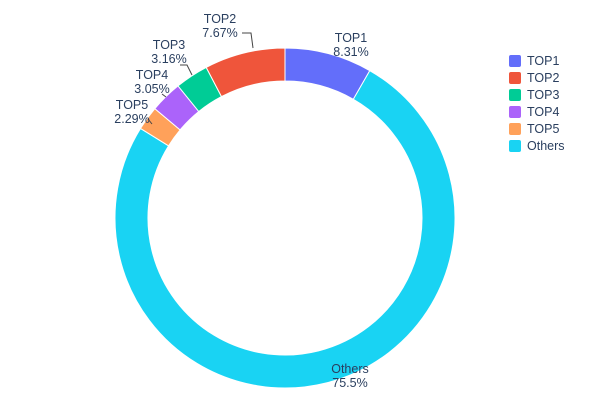 The height and width of the screenshot is (400, 600). I want to click on label-leader-top5, so click(150, 121).